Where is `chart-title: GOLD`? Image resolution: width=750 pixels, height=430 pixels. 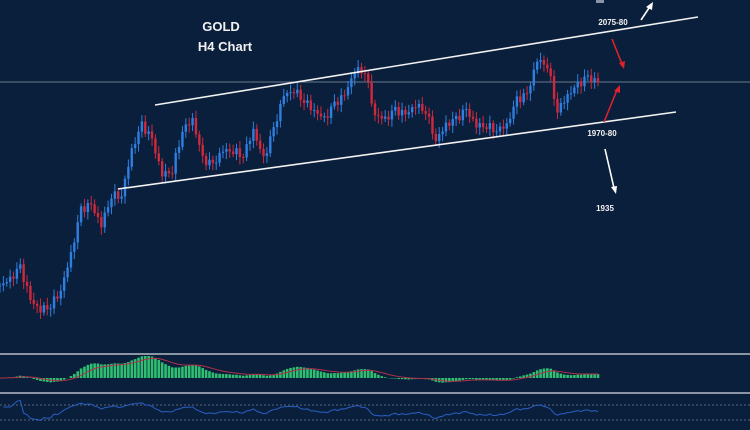
chart-title: GOLD is located at coordinates (221, 26).